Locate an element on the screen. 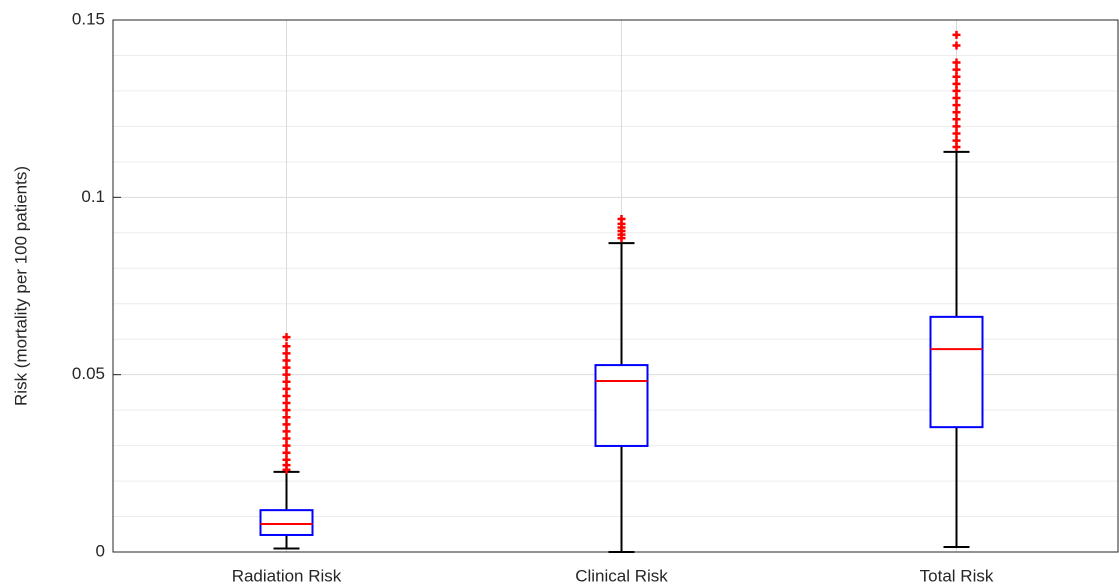 This screenshot has width=1119, height=588. y-axis-label: Risk (mortality per 100 patients) is located at coordinates (20, 286).